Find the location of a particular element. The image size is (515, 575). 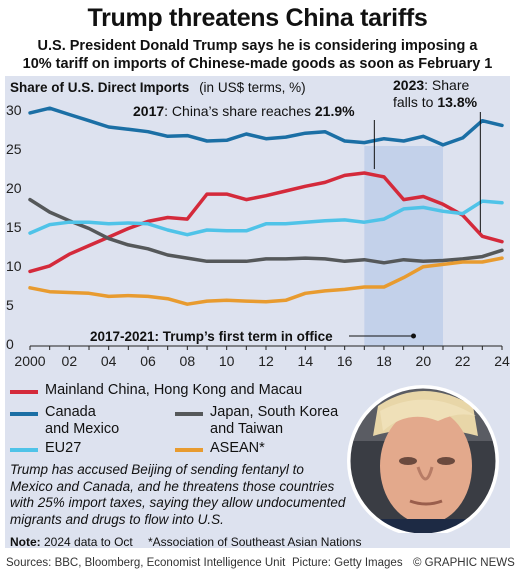

graphic-news-credit: © GRAPHIC NEWS is located at coordinates (464, 563).